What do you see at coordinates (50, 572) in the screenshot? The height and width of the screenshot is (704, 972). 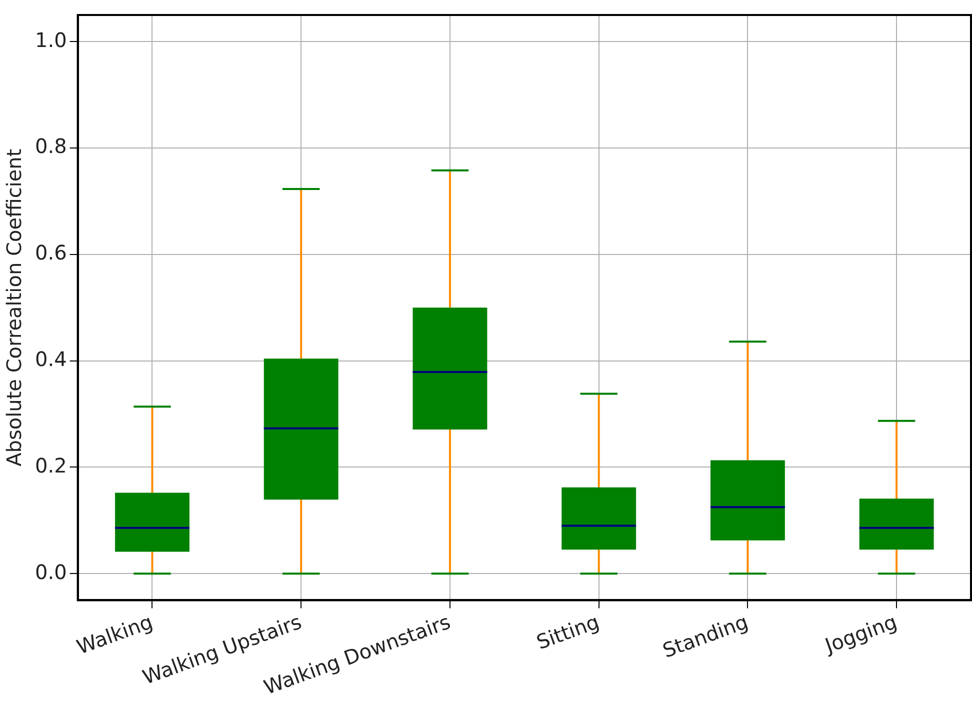 I see `y-tick-label: 0.0` at bounding box center [50, 572].